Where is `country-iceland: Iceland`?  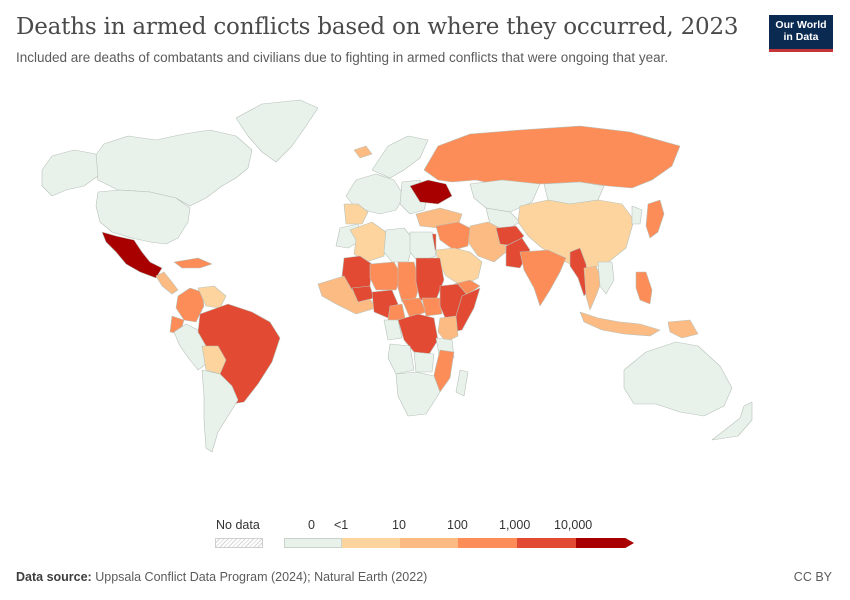 country-iceland: Iceland is located at coordinates (363, 152).